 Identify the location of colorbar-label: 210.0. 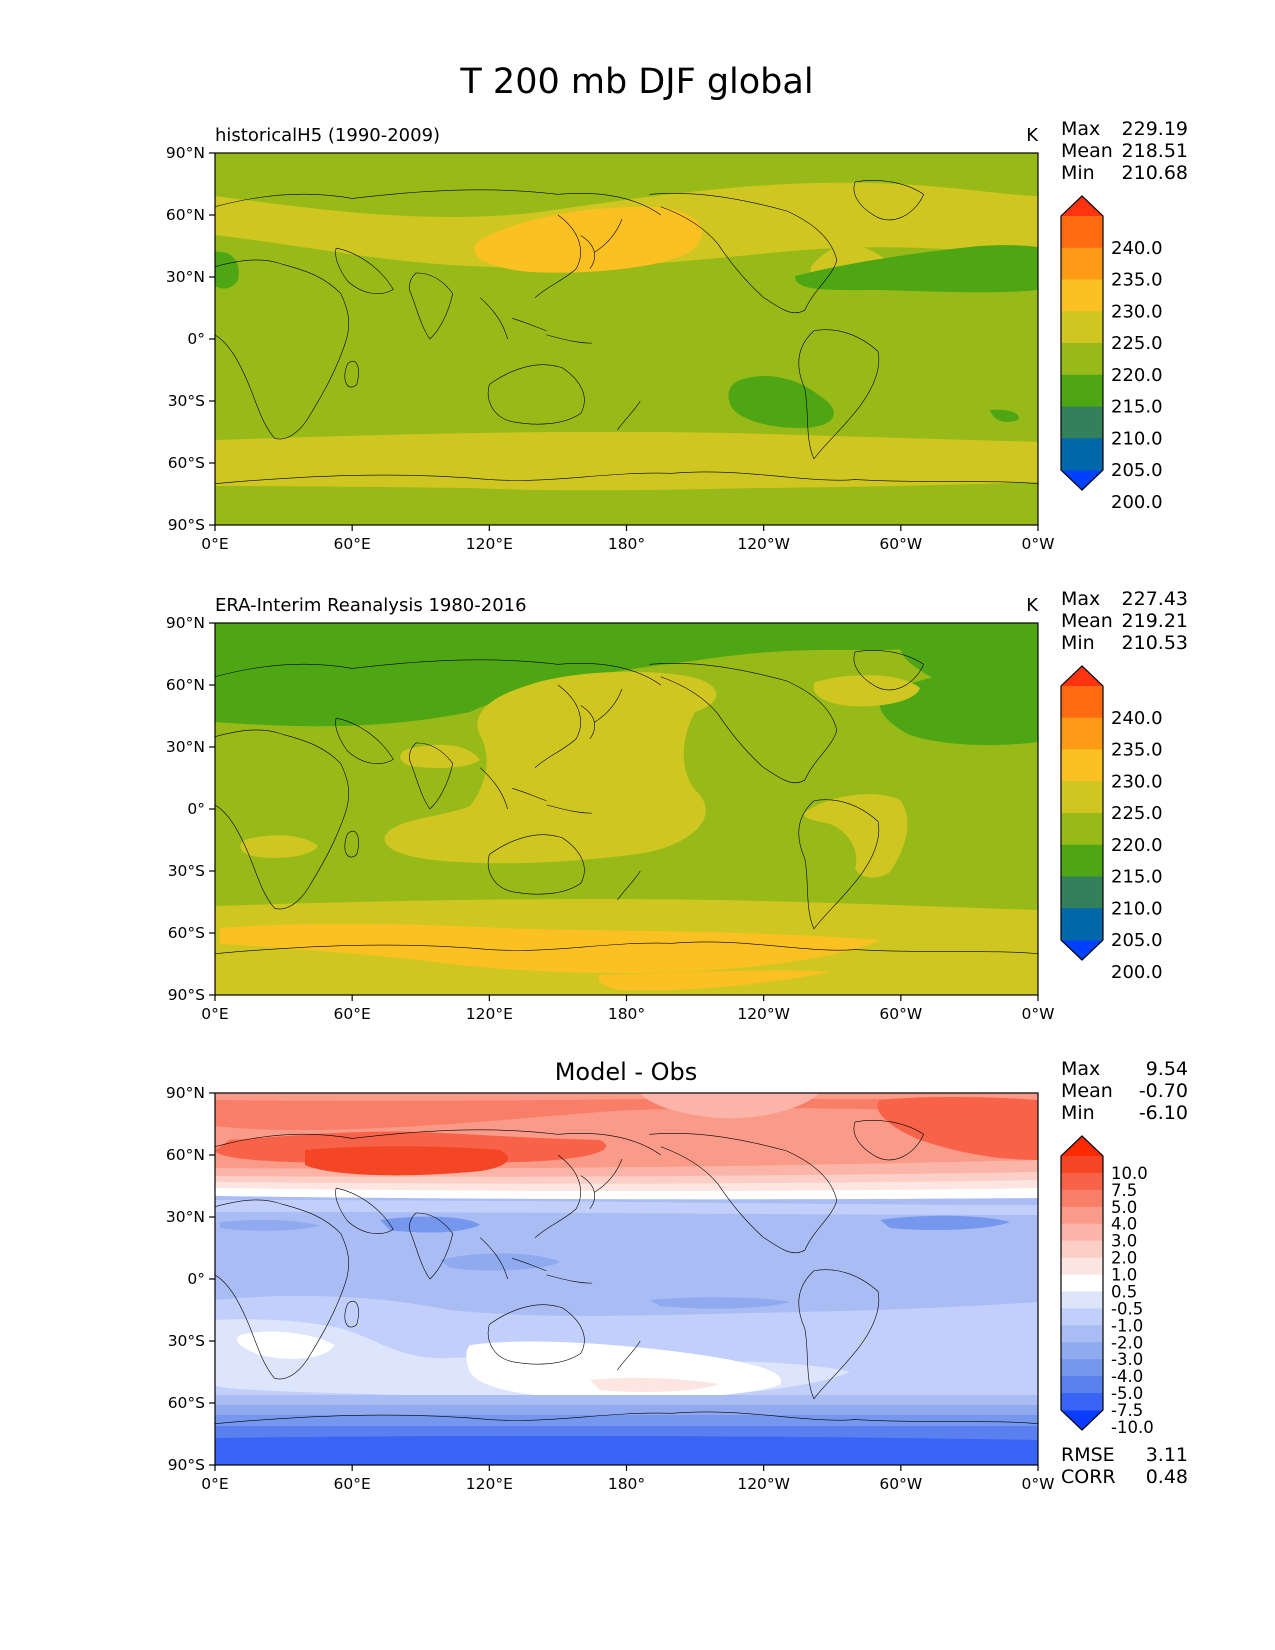
(1137, 908).